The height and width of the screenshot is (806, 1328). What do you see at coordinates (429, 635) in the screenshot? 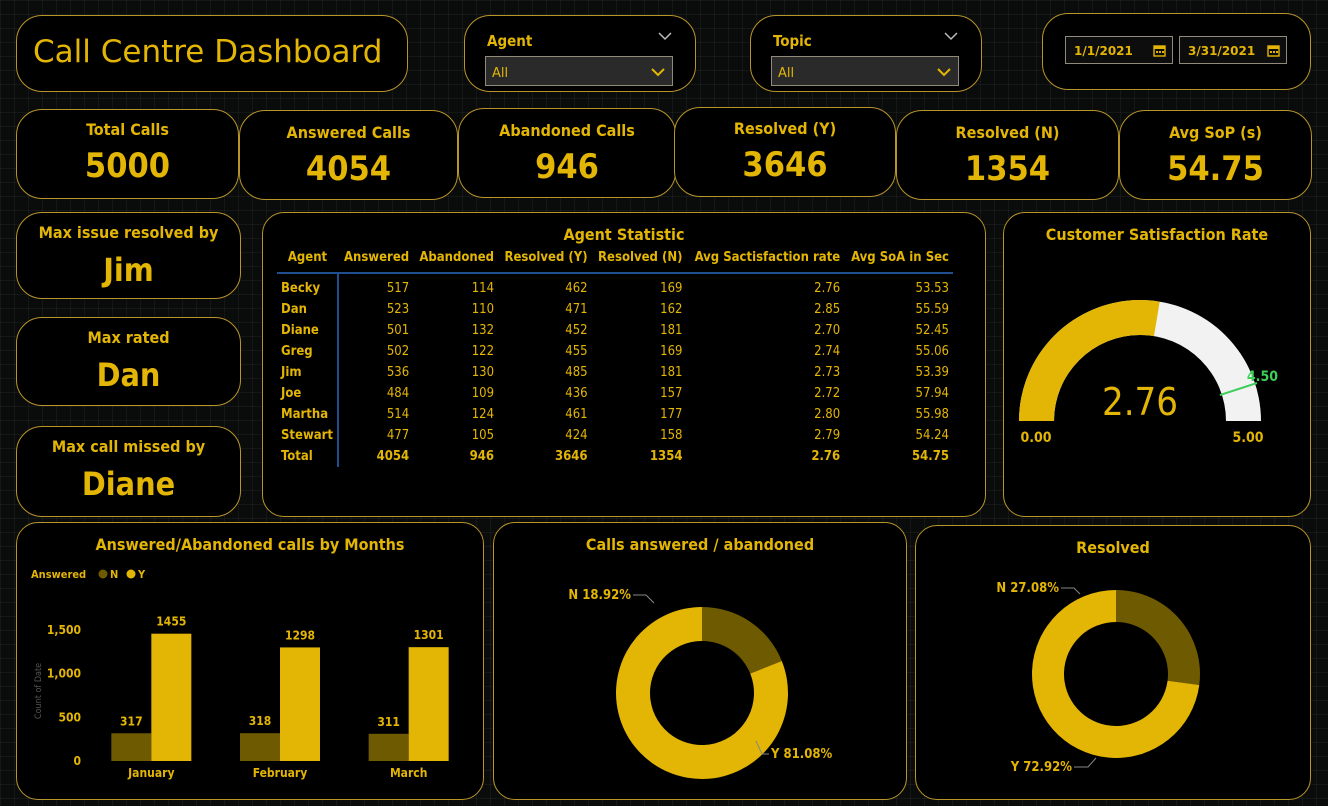
I see `data-label: 1301` at bounding box center [429, 635].